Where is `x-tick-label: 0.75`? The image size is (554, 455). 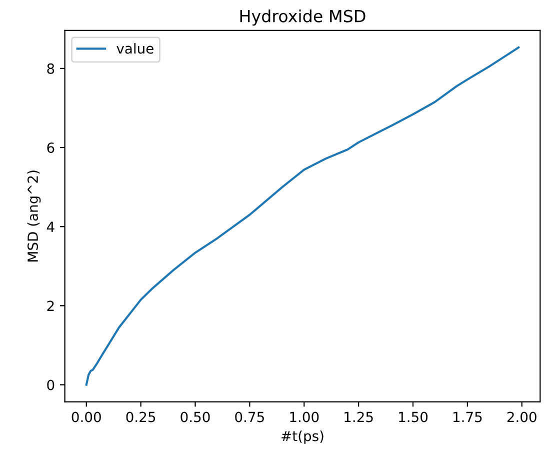 x-tick-label: 0.75 is located at coordinates (249, 417).